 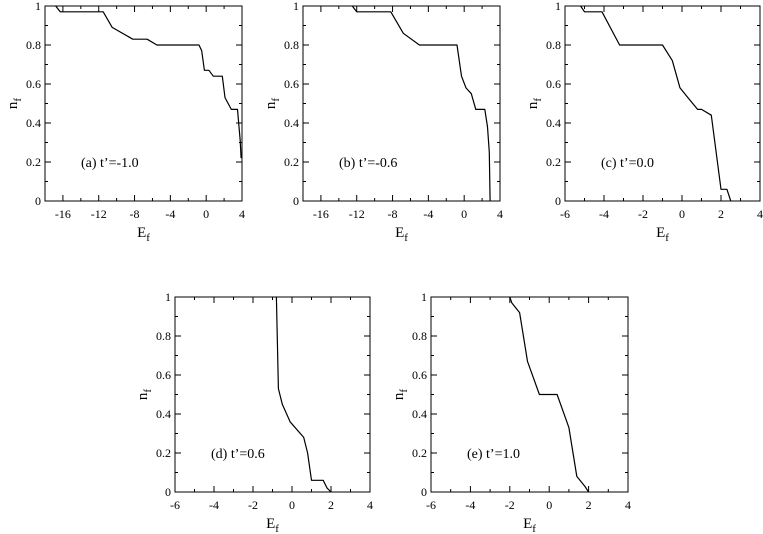 What do you see at coordinates (627, 163) in the screenshot?
I see `panel-annotation-c: (c) t’=0.0` at bounding box center [627, 163].